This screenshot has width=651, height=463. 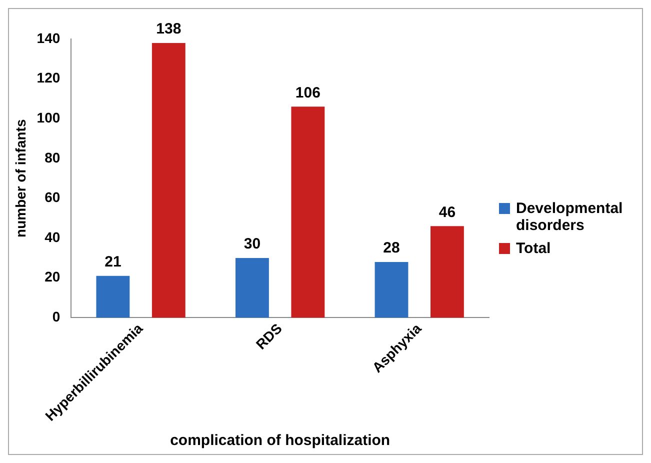 I want to click on legend-label: Developmental disorders, so click(x=570, y=217).